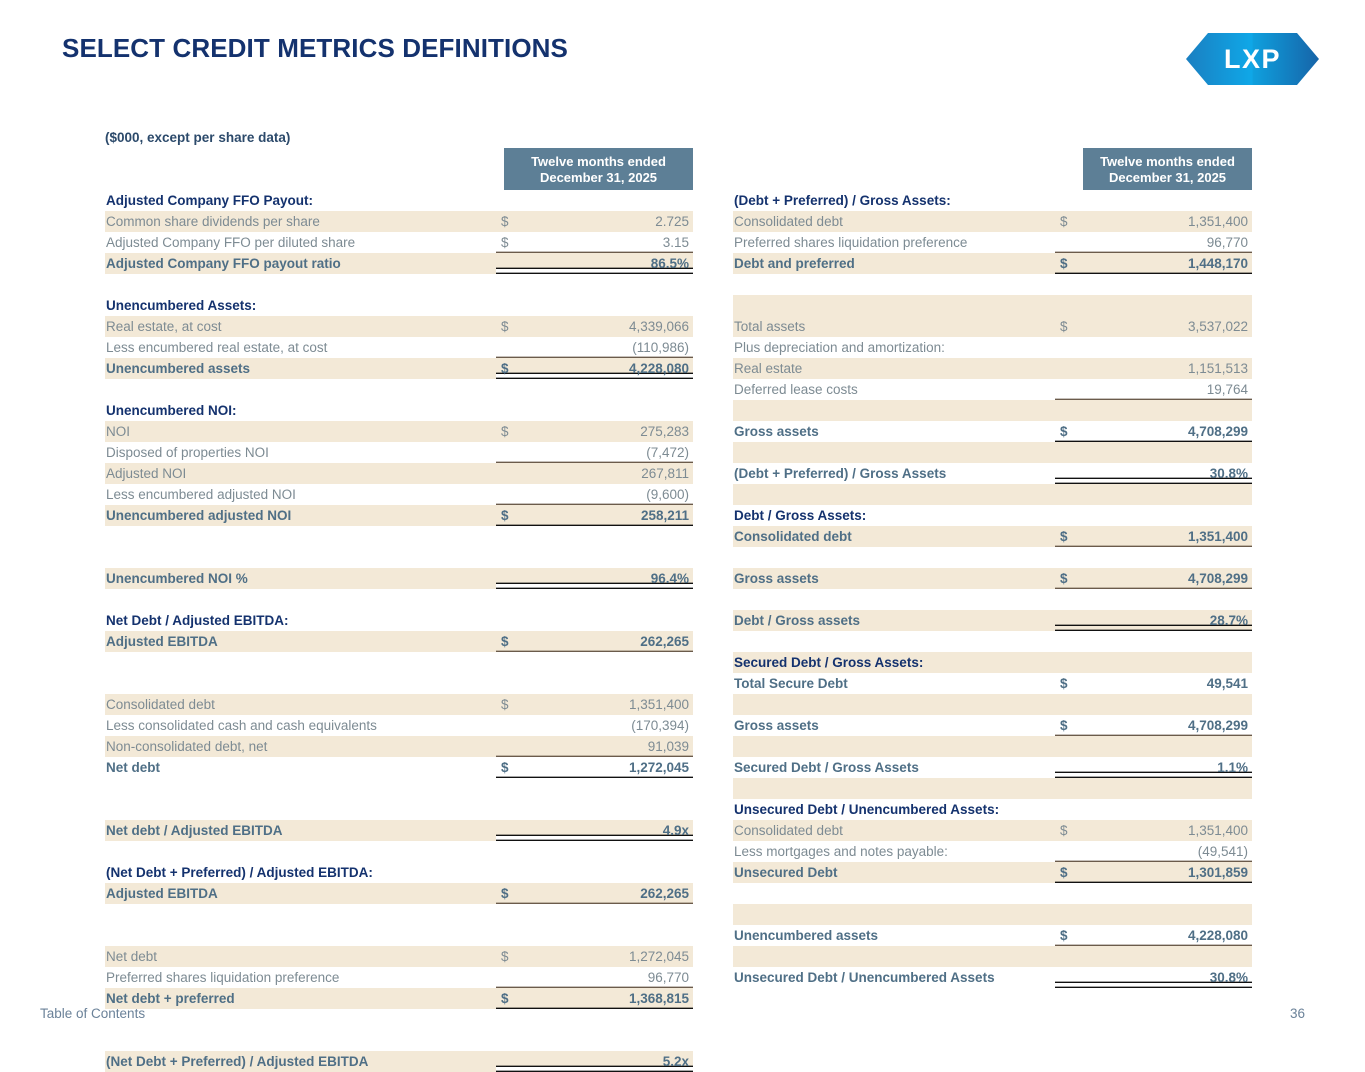  Describe the element at coordinates (399, 494) in the screenshot. I see `table-row: Less encumbered adjusted NOI (9,600)` at that location.